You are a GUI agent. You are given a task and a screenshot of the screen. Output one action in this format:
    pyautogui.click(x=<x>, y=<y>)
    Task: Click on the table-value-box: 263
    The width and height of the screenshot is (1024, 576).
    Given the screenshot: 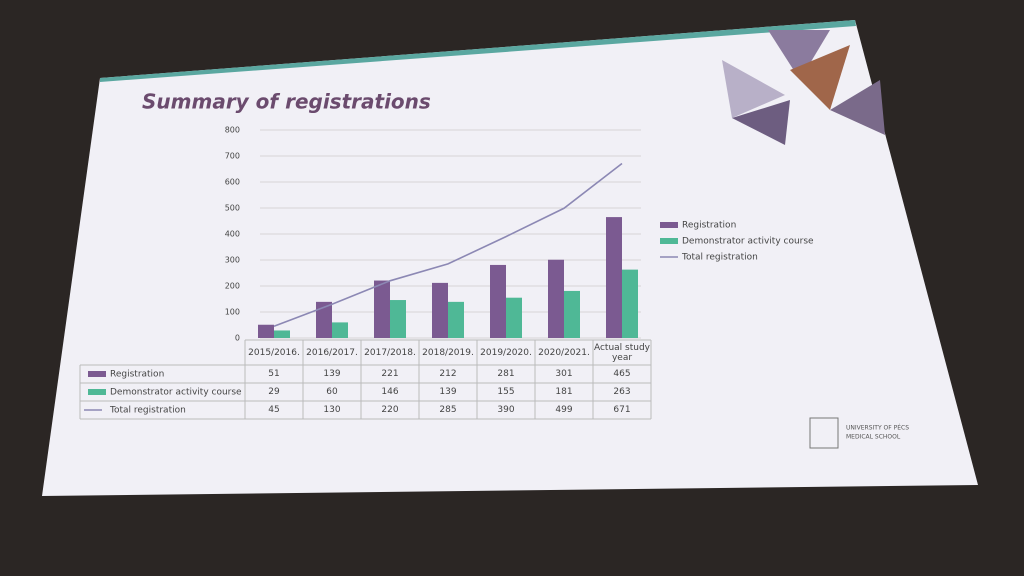 What is the action you would take?
    pyautogui.click(x=622, y=392)
    